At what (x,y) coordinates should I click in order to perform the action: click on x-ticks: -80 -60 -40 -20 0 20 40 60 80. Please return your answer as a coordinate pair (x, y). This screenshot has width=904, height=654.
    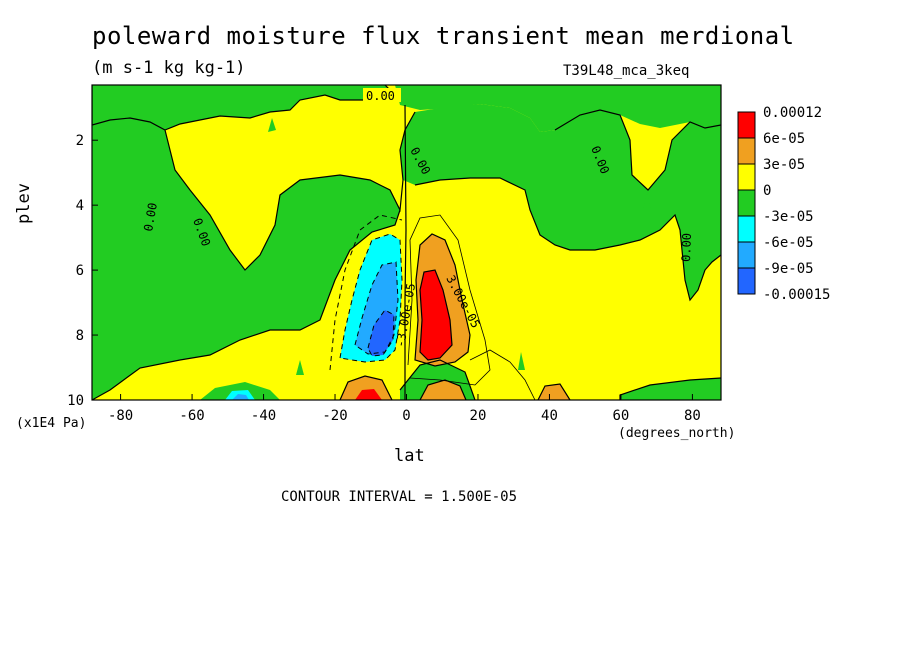
    Looking at the image, I should click on (404, 409).